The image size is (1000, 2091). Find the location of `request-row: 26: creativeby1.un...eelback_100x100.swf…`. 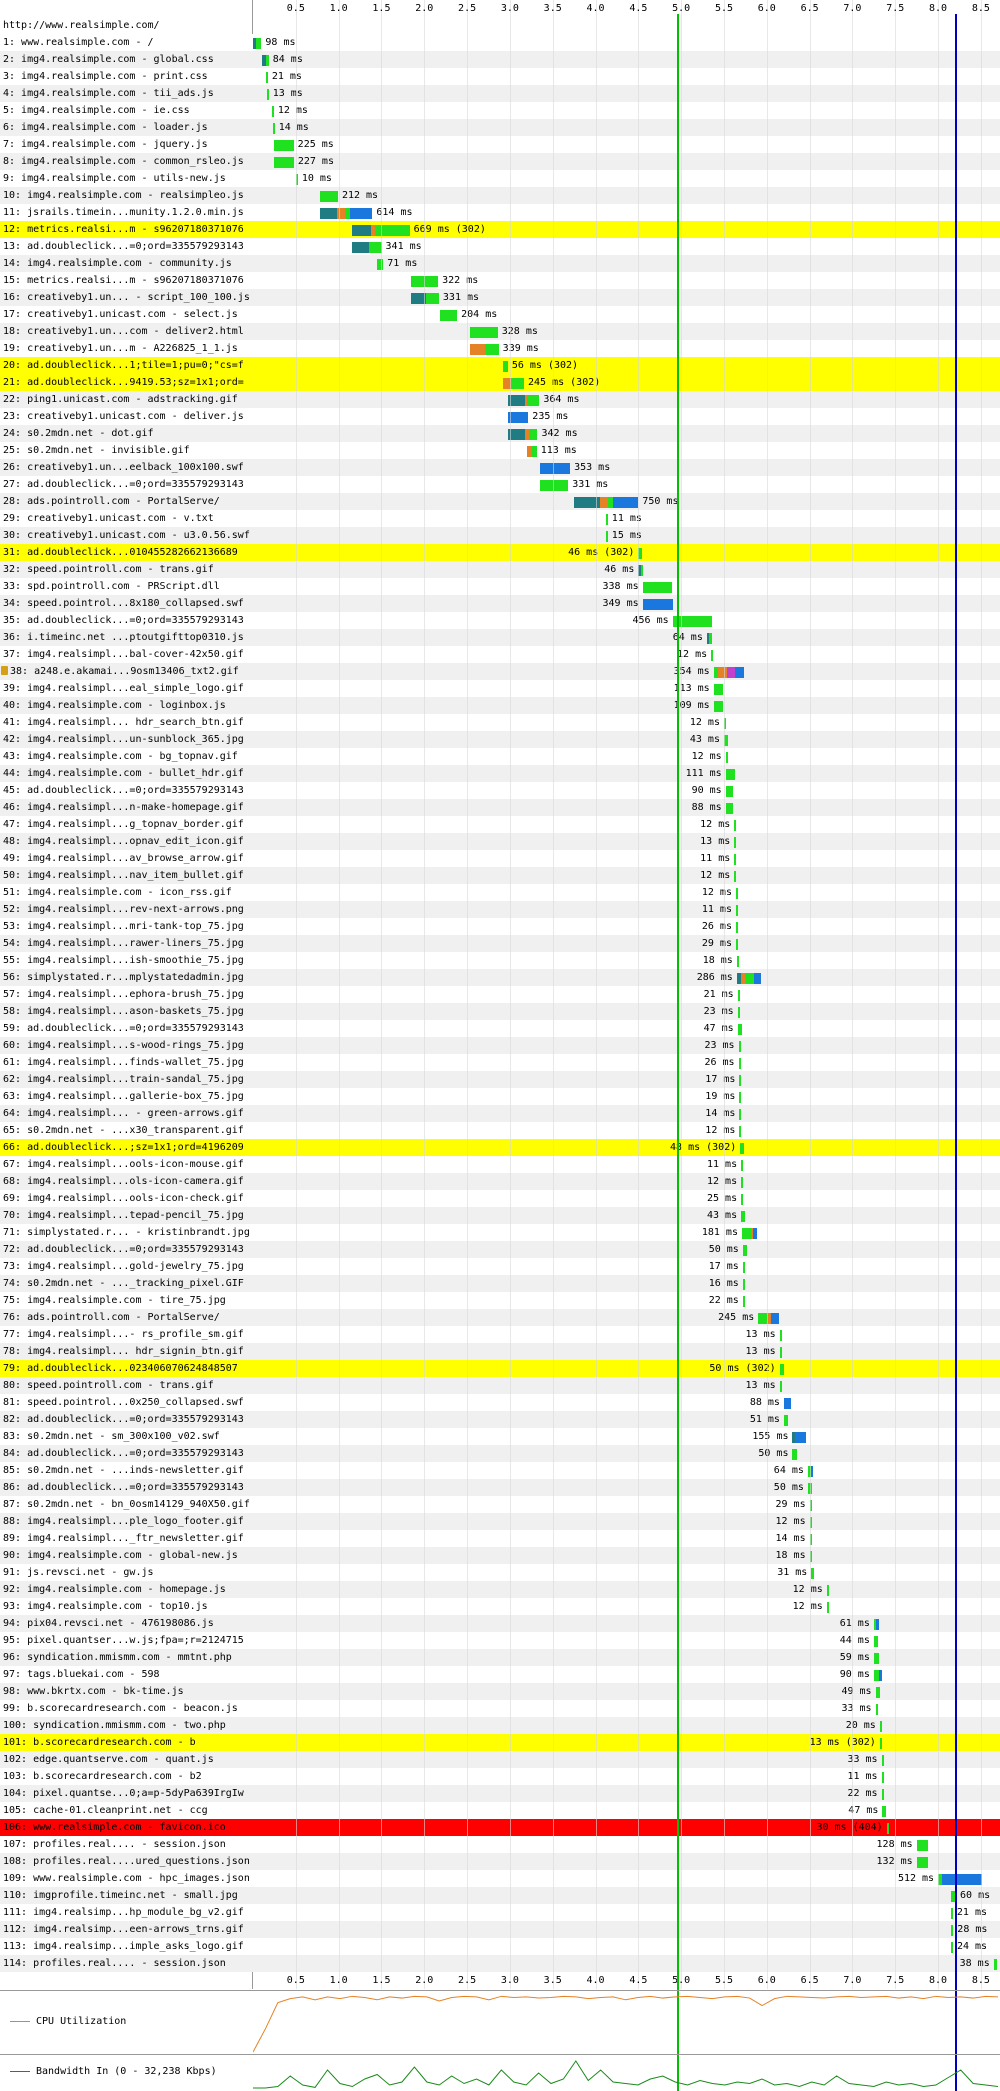

request-row: 26: creativeby1.un...eelback_100x100.swf… is located at coordinates (500, 467).